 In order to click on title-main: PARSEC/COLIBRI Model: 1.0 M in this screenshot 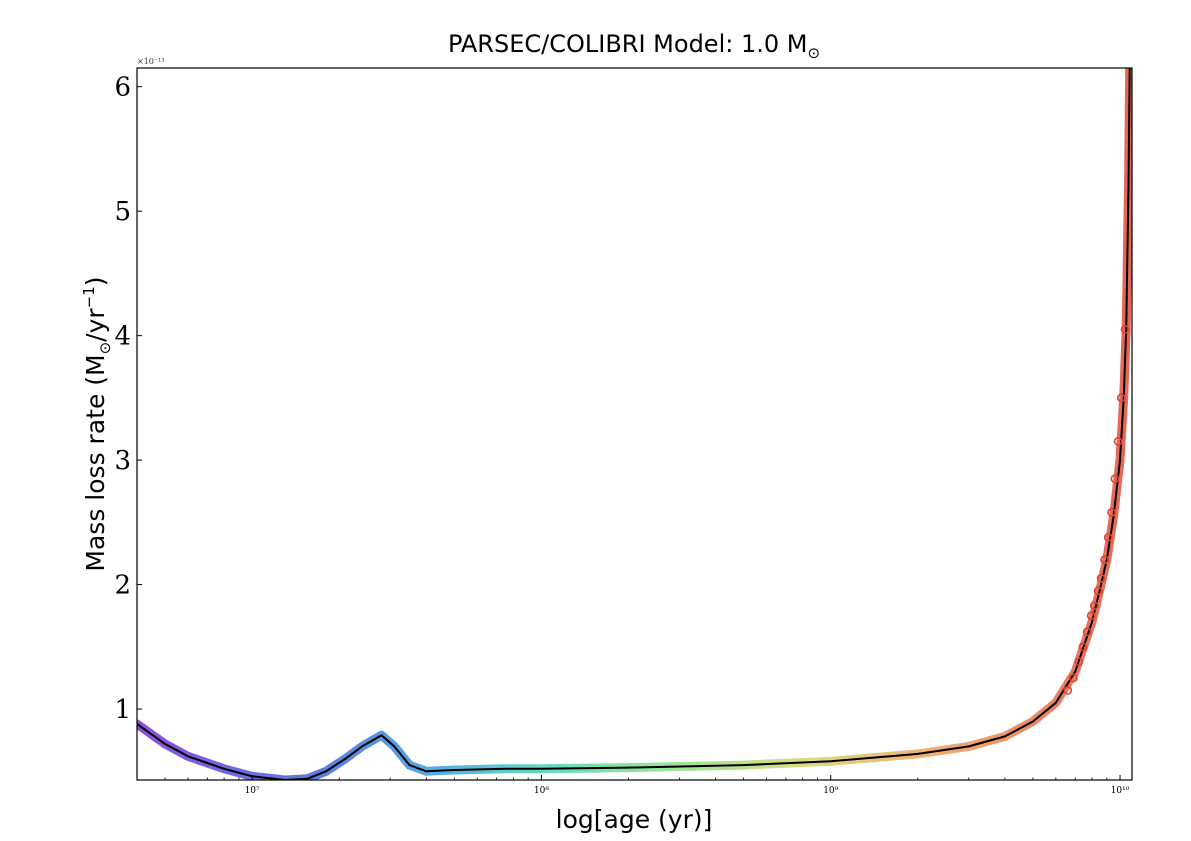, I will do `click(628, 44)`.